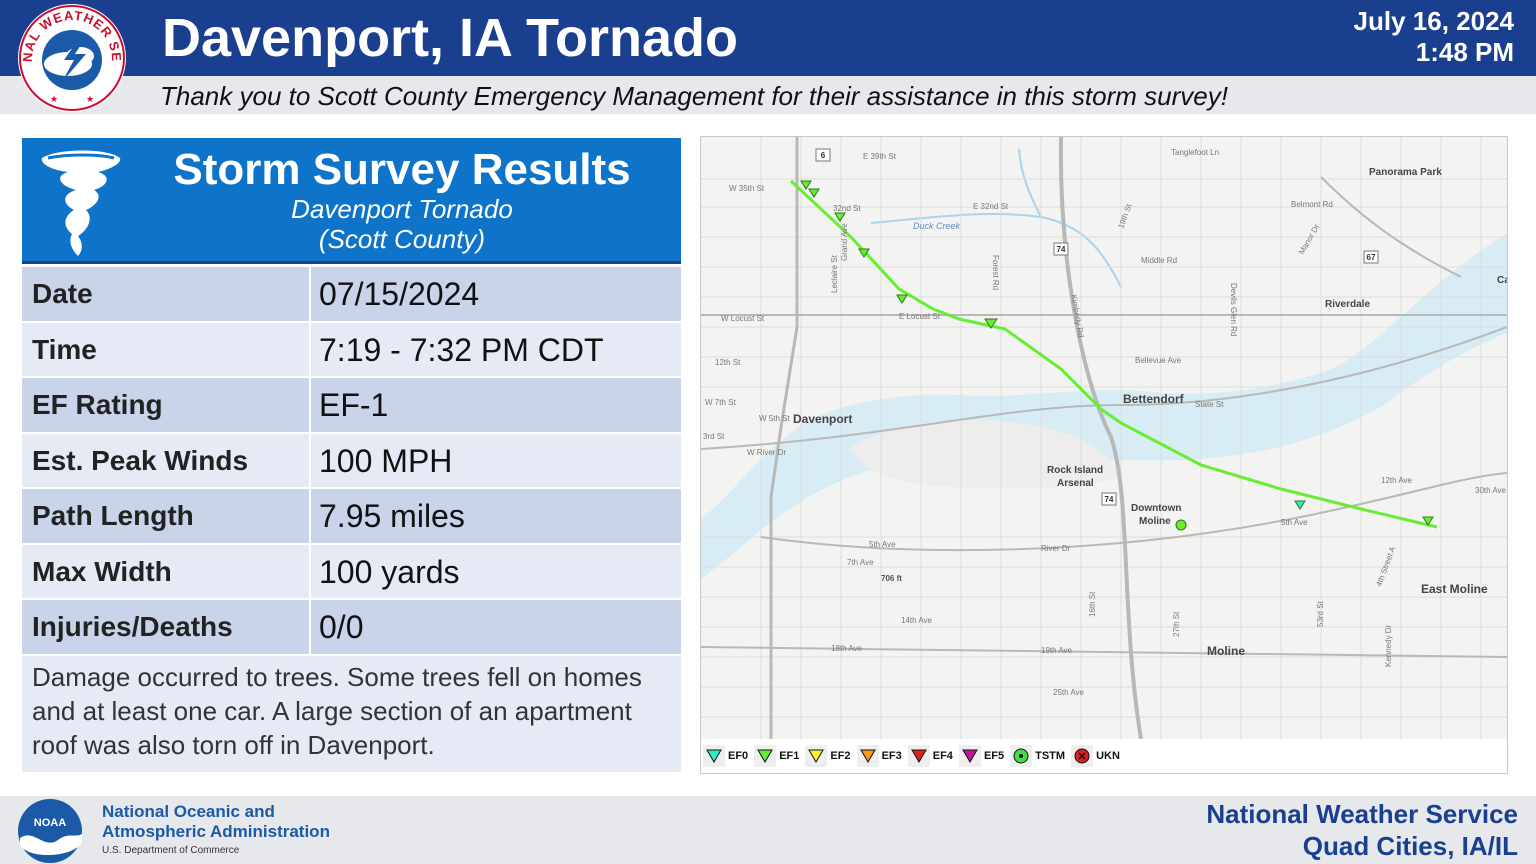 Image resolution: width=1536 pixels, height=864 pixels. I want to click on table-row: EF Rating EF-1, so click(351, 406).